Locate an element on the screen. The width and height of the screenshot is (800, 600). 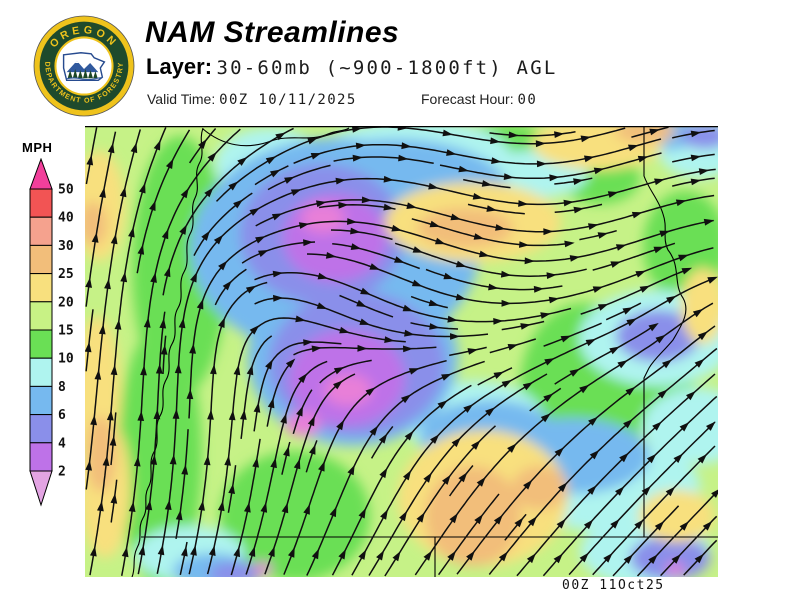
valid-time-row: Valid Time: 00Z 10/11/2025 is located at coordinates (252, 99).